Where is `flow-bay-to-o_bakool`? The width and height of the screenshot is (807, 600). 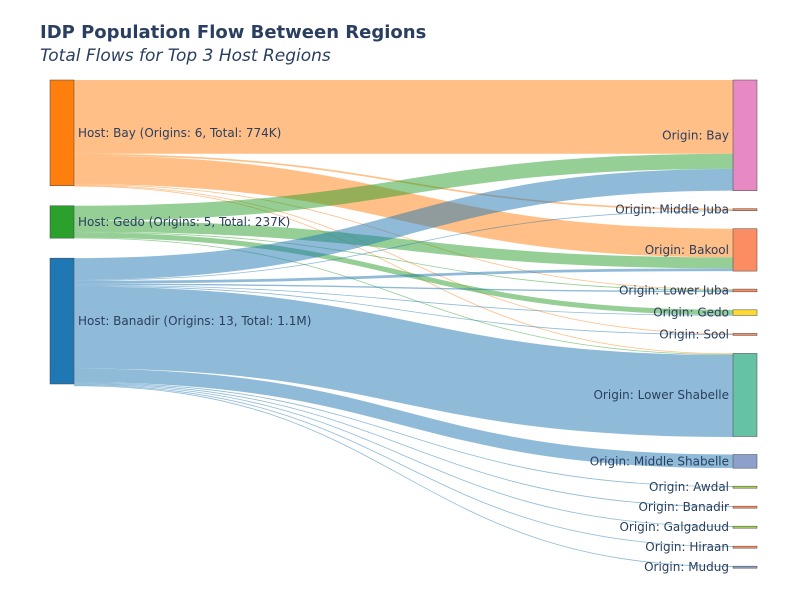
flow-bay-to-o_bakool is located at coordinates (403, 206).